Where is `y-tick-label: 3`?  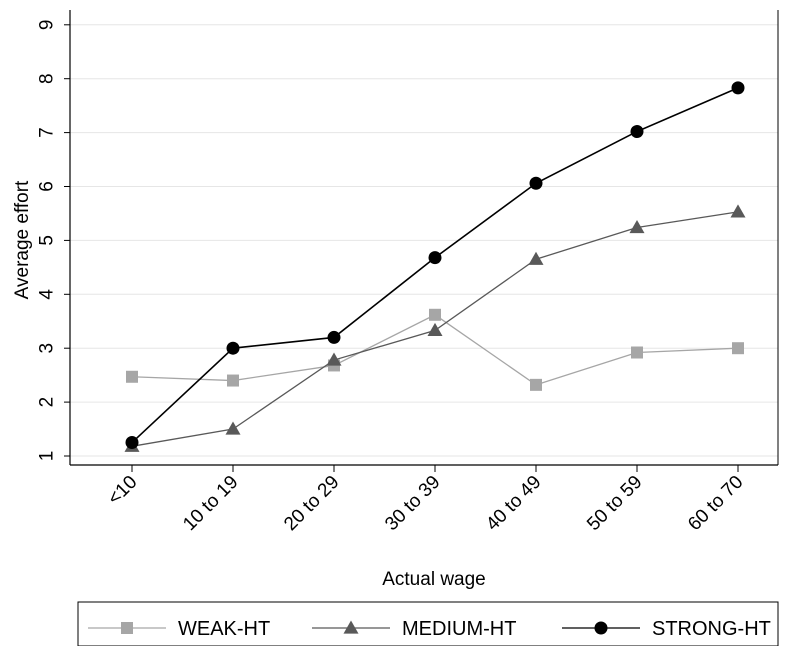
y-tick-label: 3 is located at coordinates (47, 348).